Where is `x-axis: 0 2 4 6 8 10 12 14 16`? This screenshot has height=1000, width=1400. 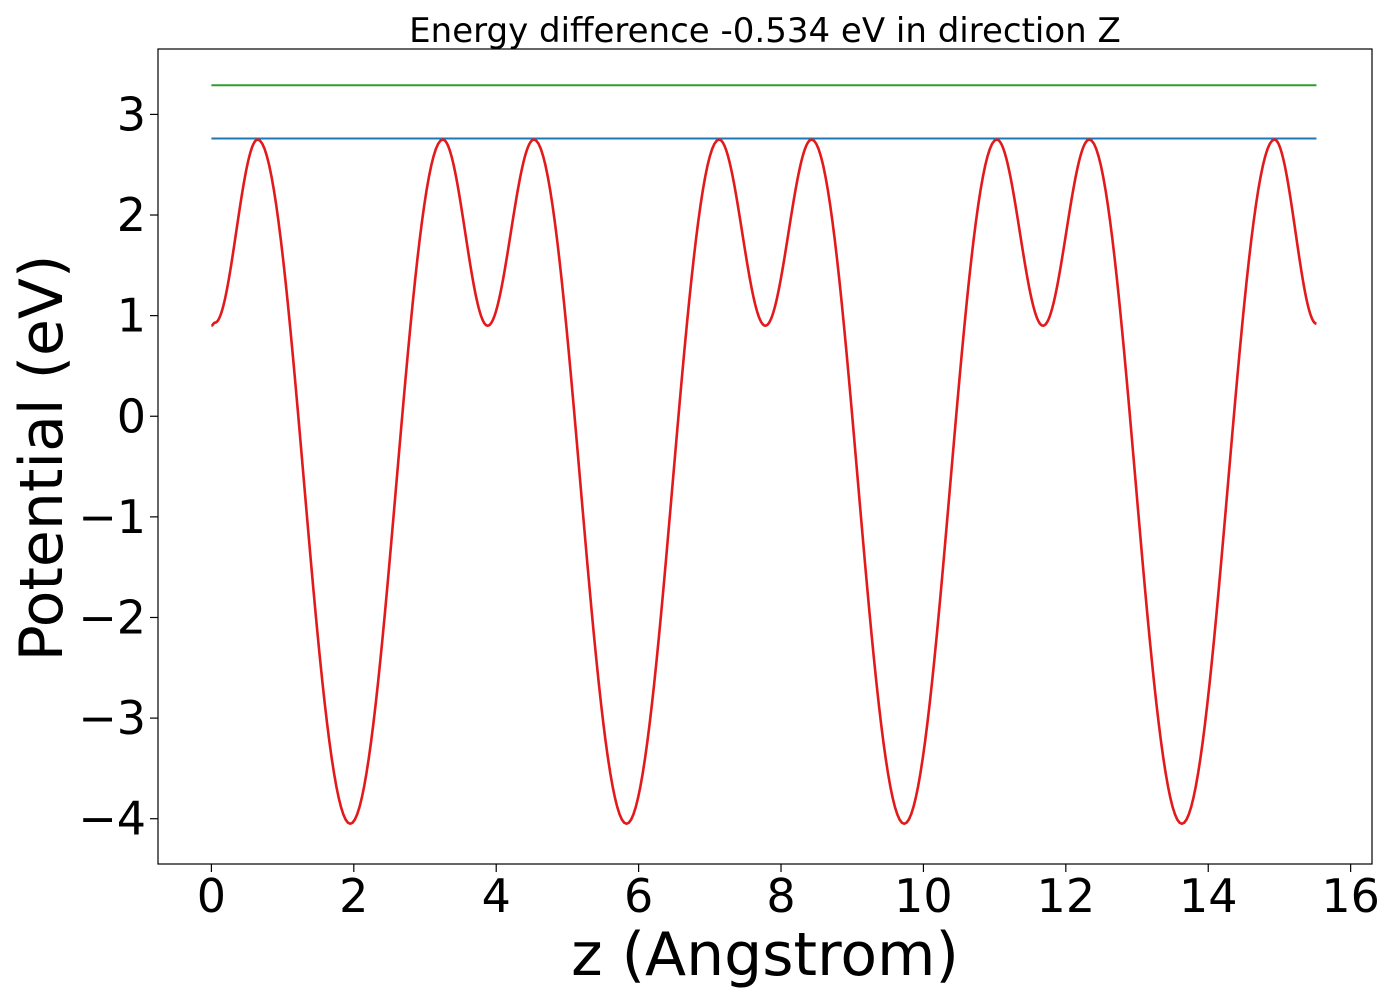 x-axis: 0 2 4 6 8 10 12 14 16 is located at coordinates (788, 893).